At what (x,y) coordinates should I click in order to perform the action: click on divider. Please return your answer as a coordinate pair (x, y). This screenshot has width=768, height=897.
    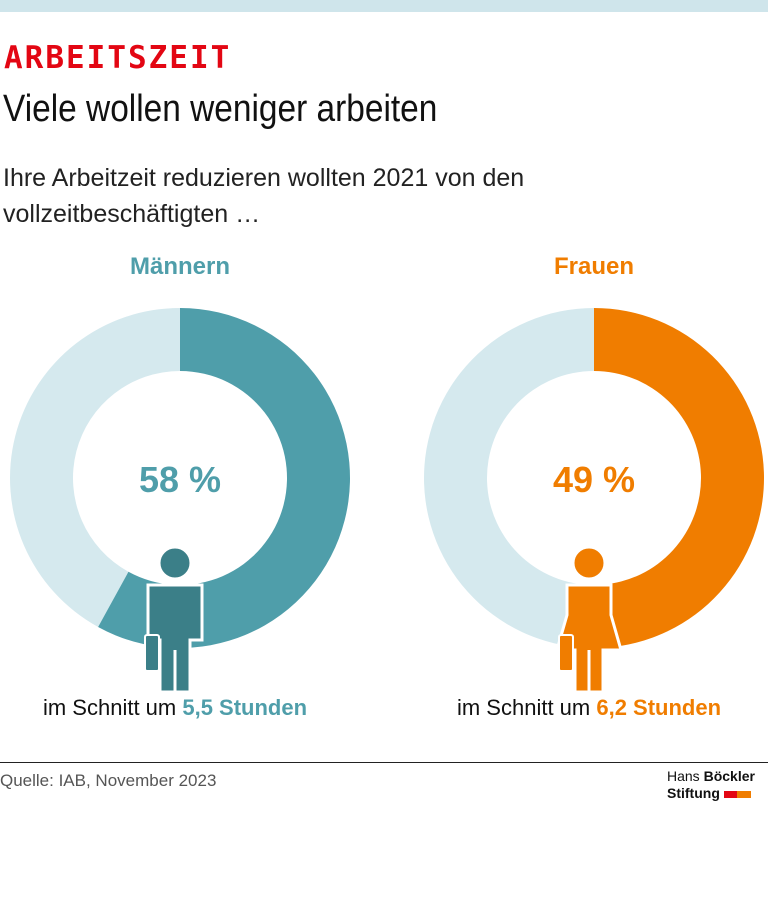
    Looking at the image, I should click on (384, 762).